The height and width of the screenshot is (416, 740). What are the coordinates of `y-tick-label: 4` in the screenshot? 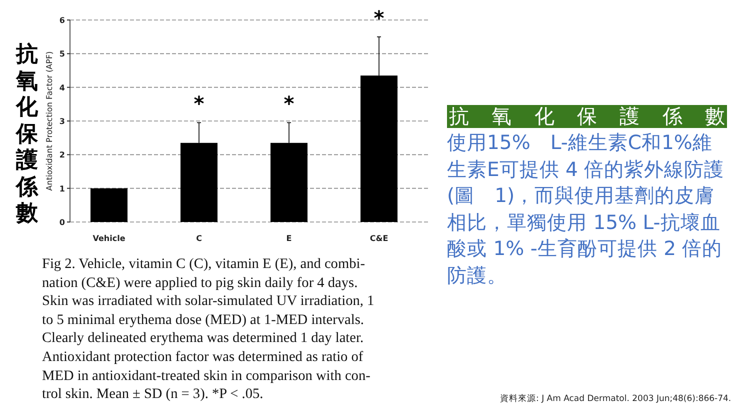 It's located at (62, 87).